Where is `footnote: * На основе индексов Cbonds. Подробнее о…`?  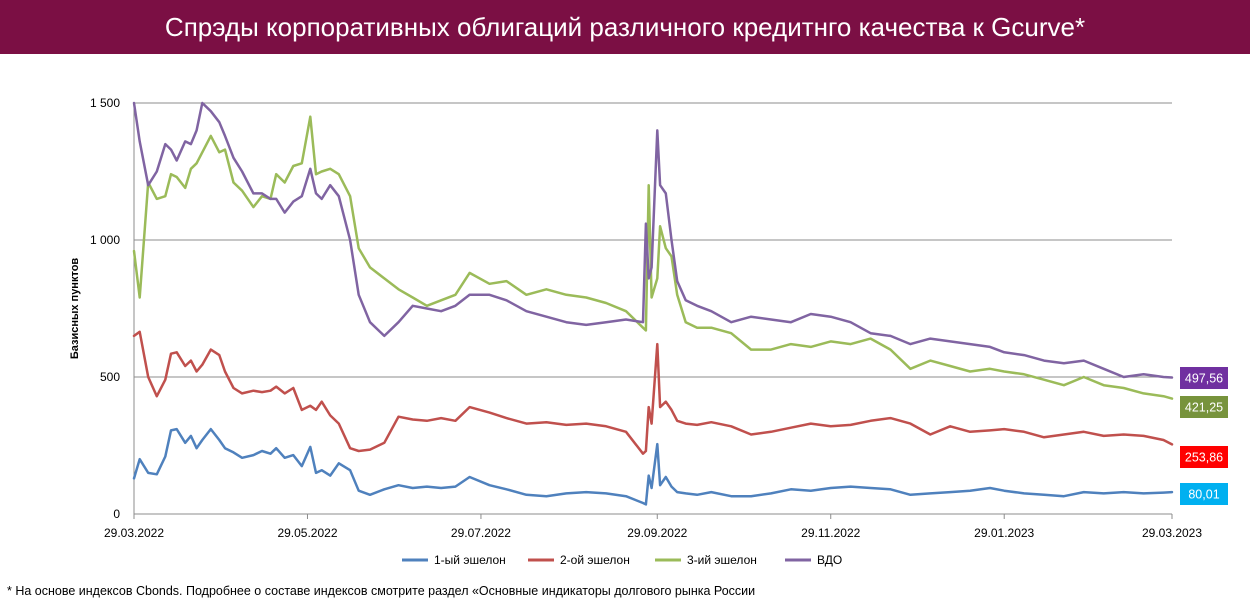
footnote: * На основе индексов Cbonds. Подробнее о… is located at coordinates (381, 591).